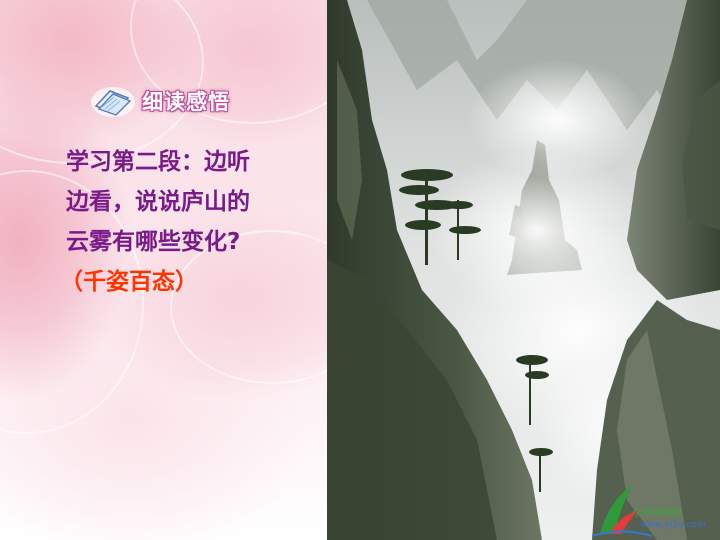 The width and height of the screenshot is (720, 540). Describe the element at coordinates (158, 202) in the screenshot. I see `question-line-2: 边看，说说庐山的` at that location.